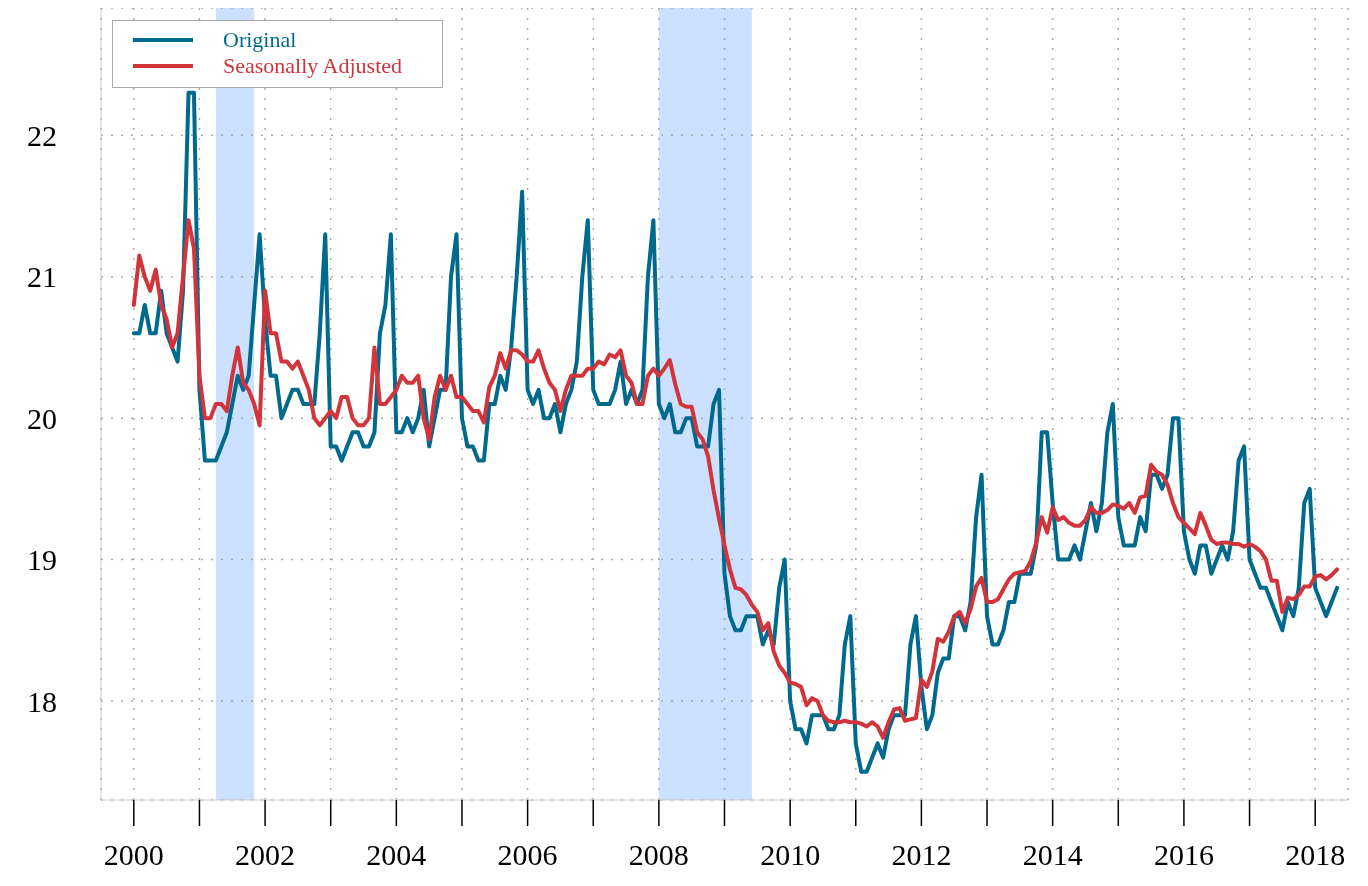 This screenshot has height=886, width=1368. I want to click on x-tick-label: 2010, so click(790, 855).